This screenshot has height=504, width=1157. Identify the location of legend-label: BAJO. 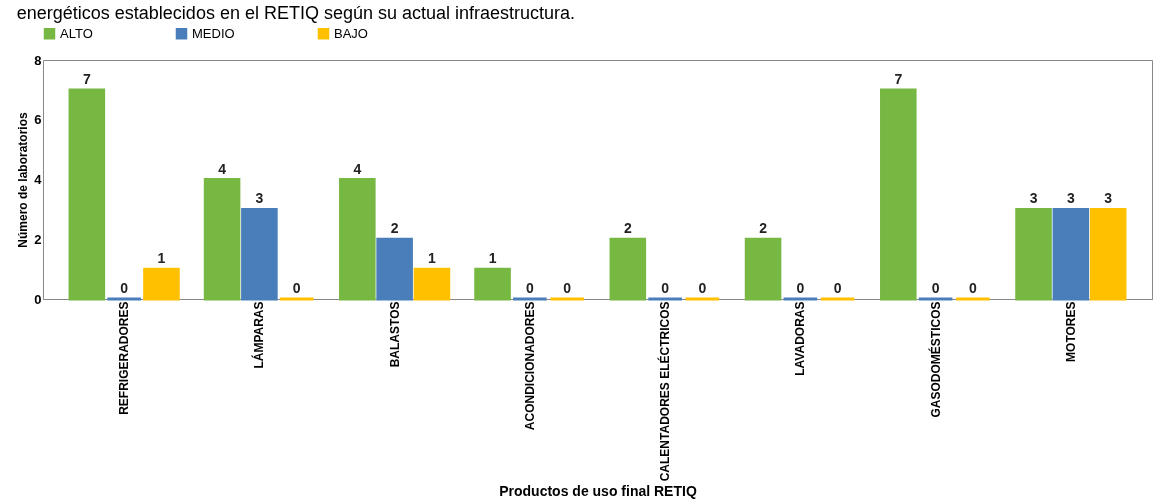
(351, 33).